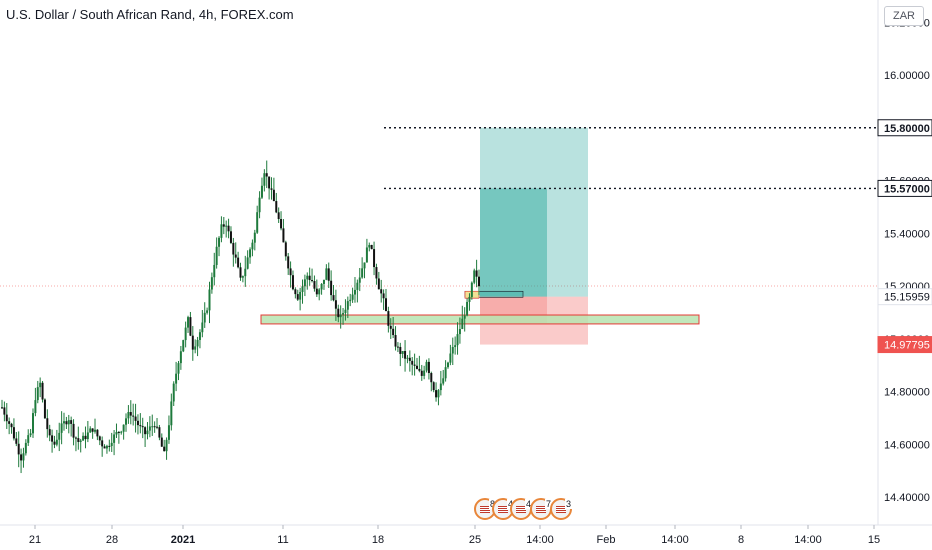 This screenshot has height=550, width=932. What do you see at coordinates (904, 128) in the screenshot?
I see `price-label-line: 15.80000` at bounding box center [904, 128].